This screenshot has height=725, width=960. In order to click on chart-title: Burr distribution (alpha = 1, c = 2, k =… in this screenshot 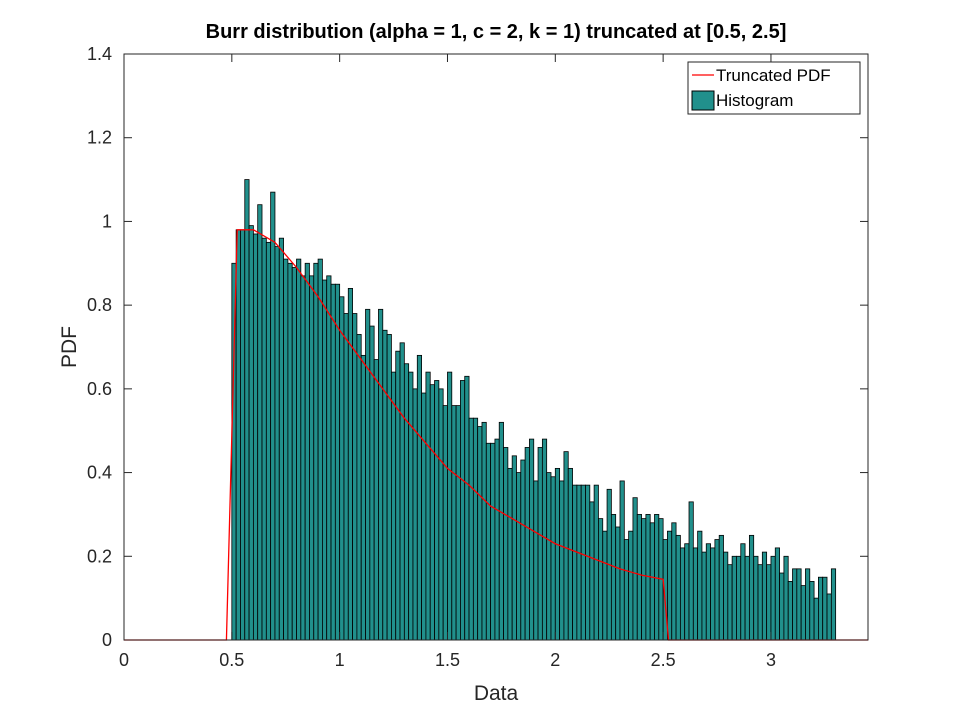, I will do `click(496, 32)`.